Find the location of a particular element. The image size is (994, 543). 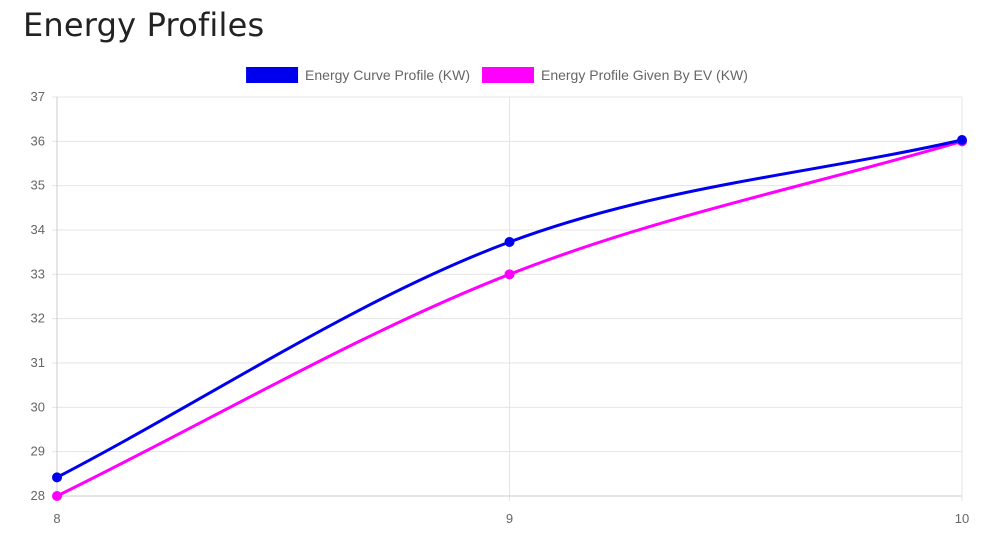

y-tick-label: 29 is located at coordinates (38, 451).